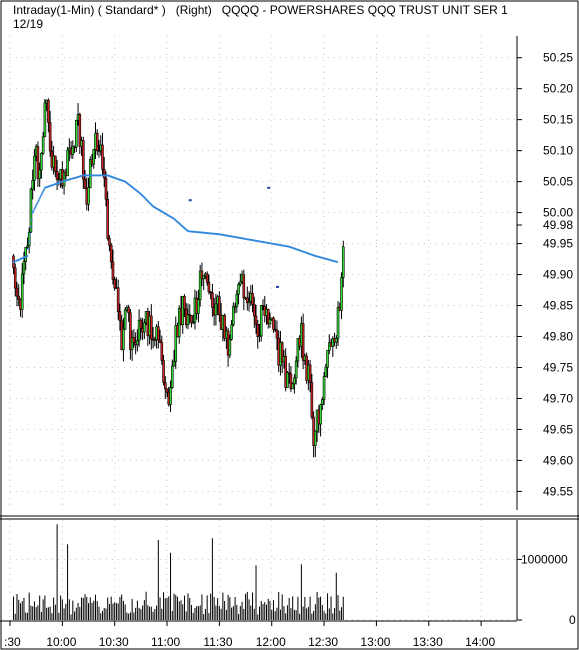 Image resolution: width=579 pixels, height=650 pixels. Describe the element at coordinates (12, 642) in the screenshot. I see `time-tick-label: :30` at that location.